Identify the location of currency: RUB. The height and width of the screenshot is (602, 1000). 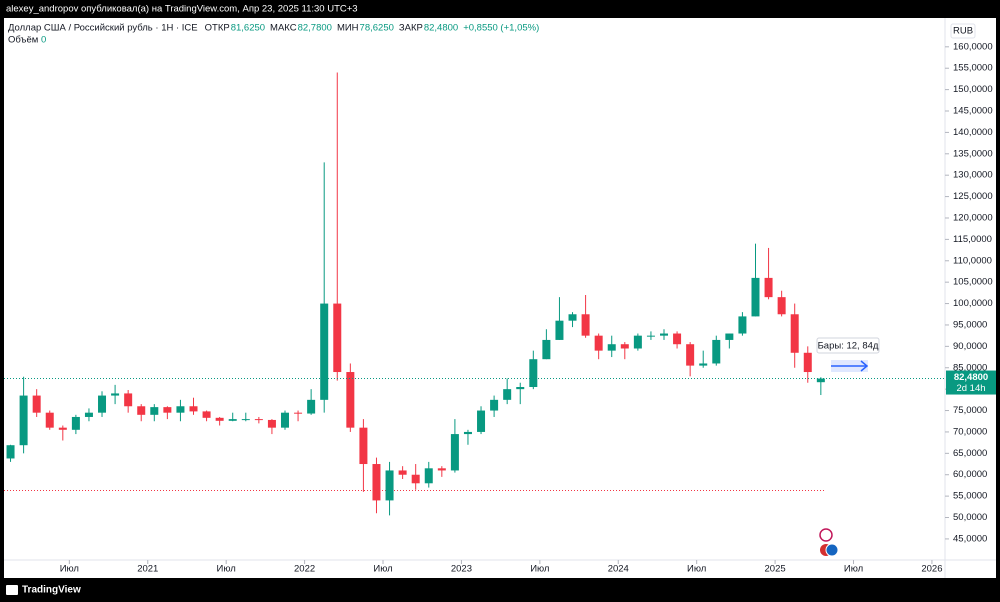
(963, 31).